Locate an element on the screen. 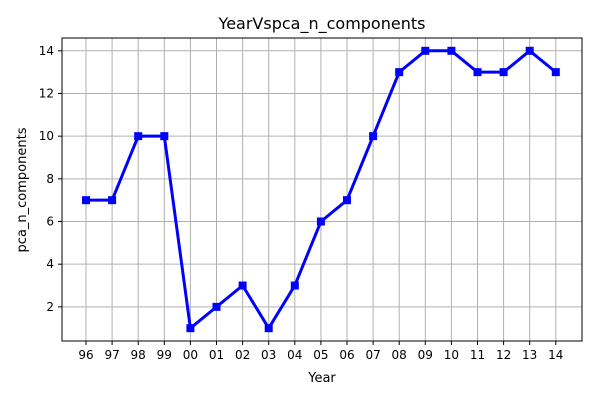  y-tick-label: 12 is located at coordinates (46, 93).